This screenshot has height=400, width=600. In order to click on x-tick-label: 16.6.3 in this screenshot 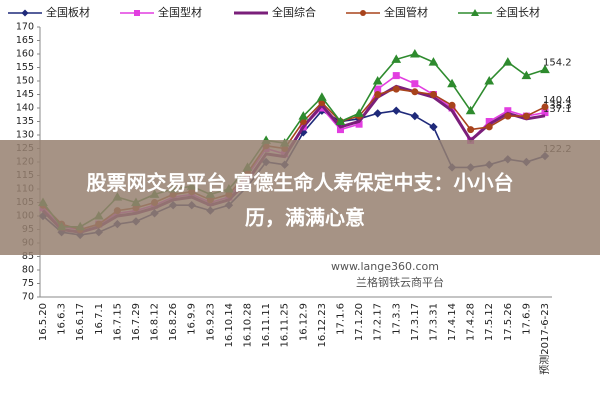, I will do `click(62, 319)`.